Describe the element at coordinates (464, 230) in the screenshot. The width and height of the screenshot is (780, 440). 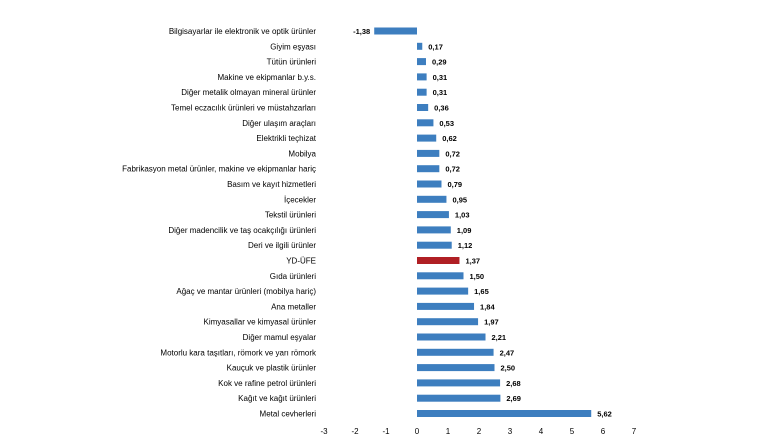
I see `data-label: 1,09` at that location.